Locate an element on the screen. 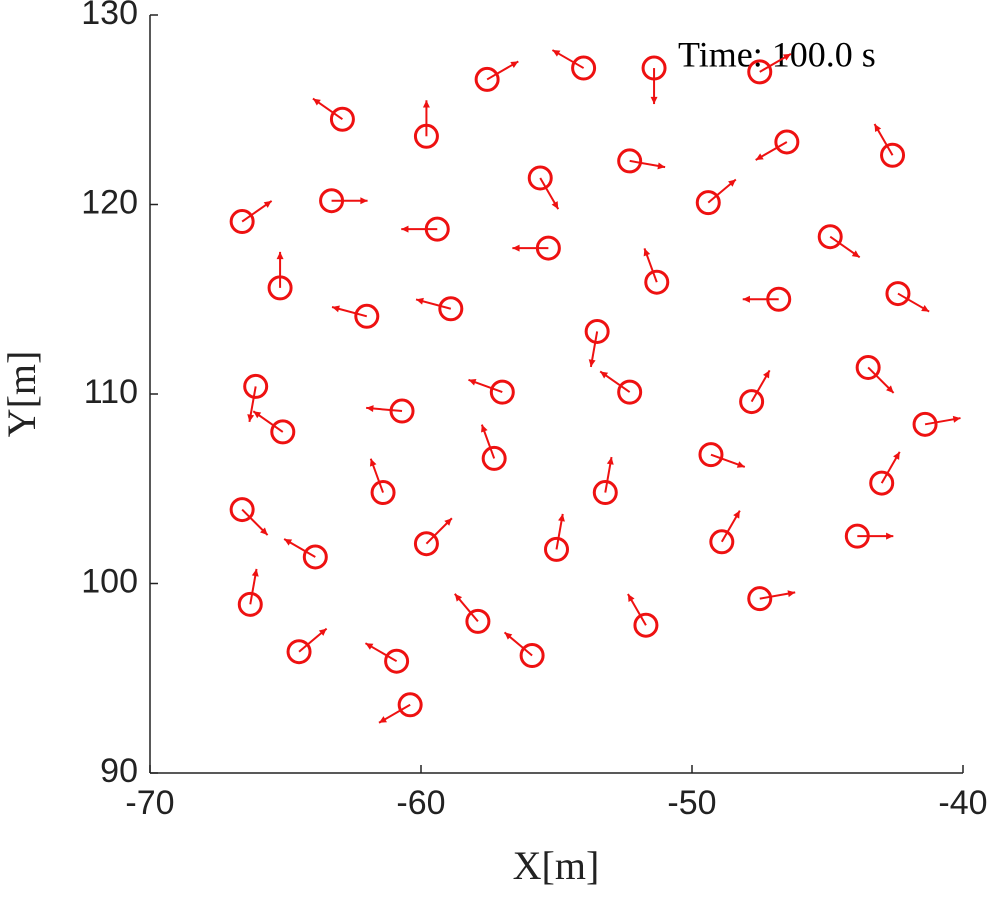 The height and width of the screenshot is (903, 997). x-tick-label: -70 is located at coordinates (149, 803).